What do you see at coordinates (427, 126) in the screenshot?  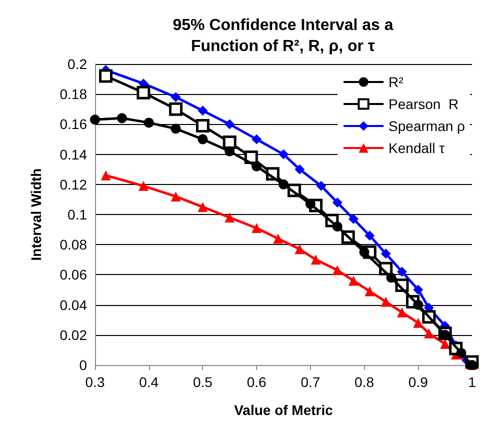 I see `legend-label: Spearman ρ` at bounding box center [427, 126].